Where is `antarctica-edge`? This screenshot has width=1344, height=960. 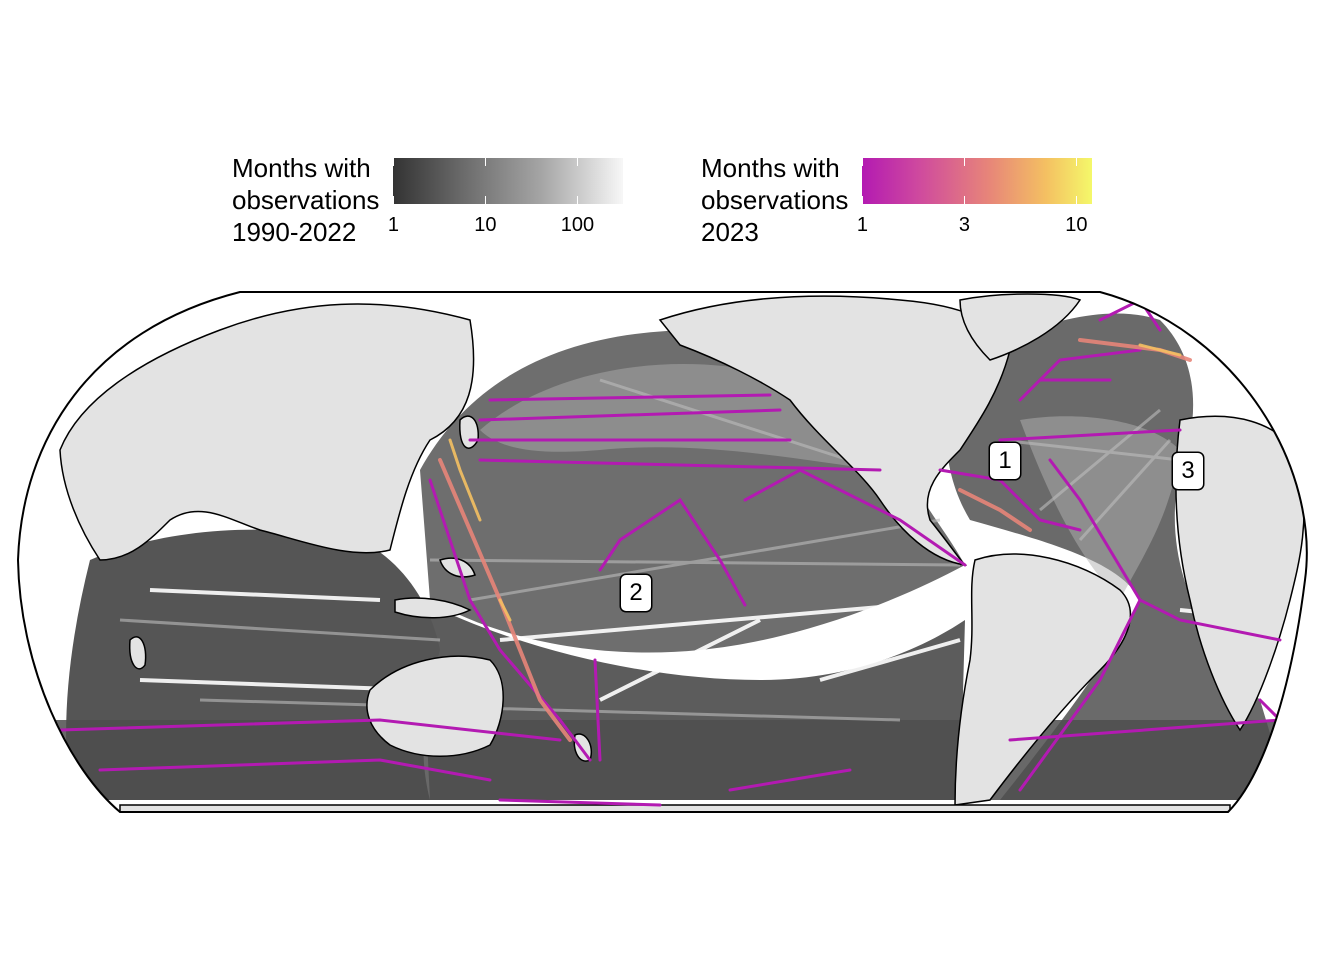 antarctica-edge is located at coordinates (675, 808).